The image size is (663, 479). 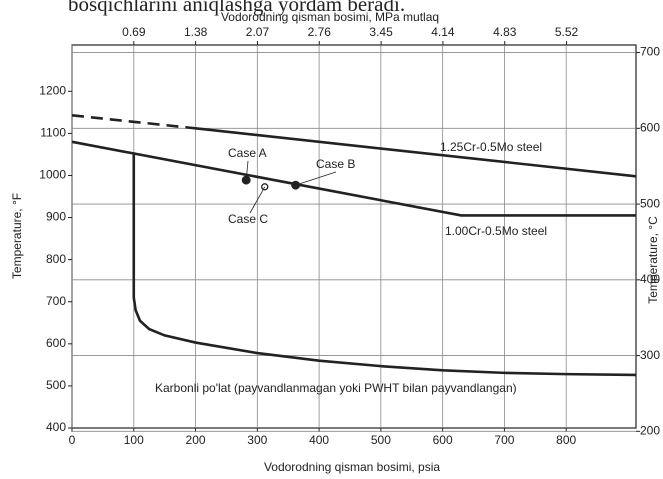 What do you see at coordinates (381, 440) in the screenshot?
I see `x-tick-label: 500` at bounding box center [381, 440].